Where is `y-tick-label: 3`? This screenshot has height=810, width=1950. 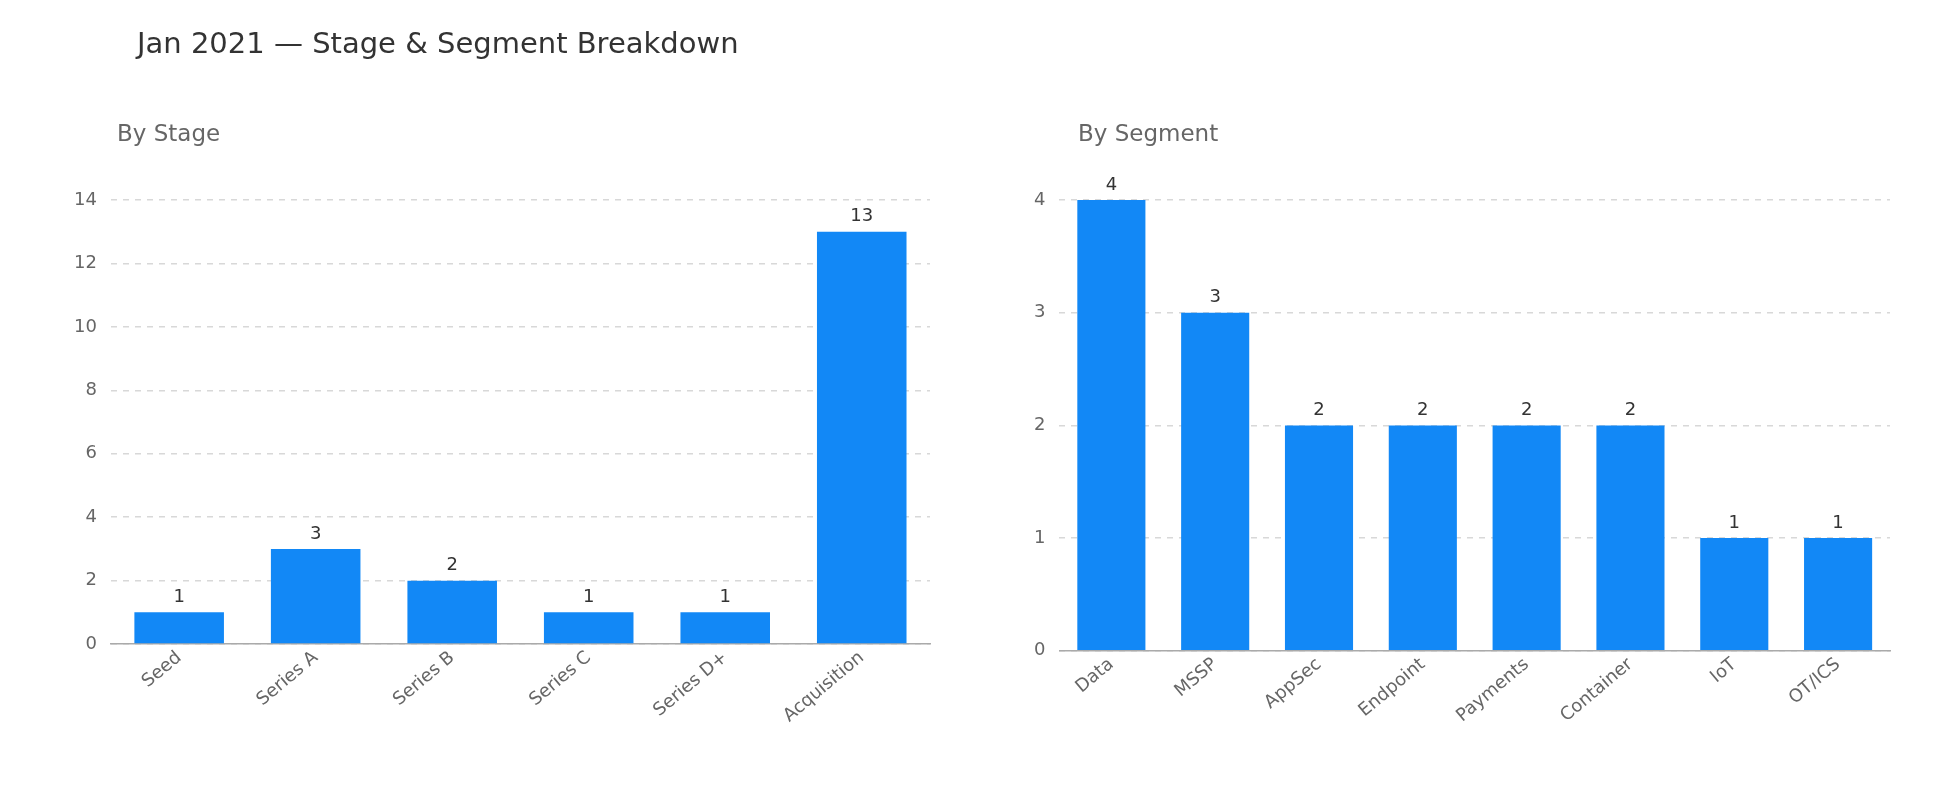 y-tick-label: 3 is located at coordinates (1040, 311).